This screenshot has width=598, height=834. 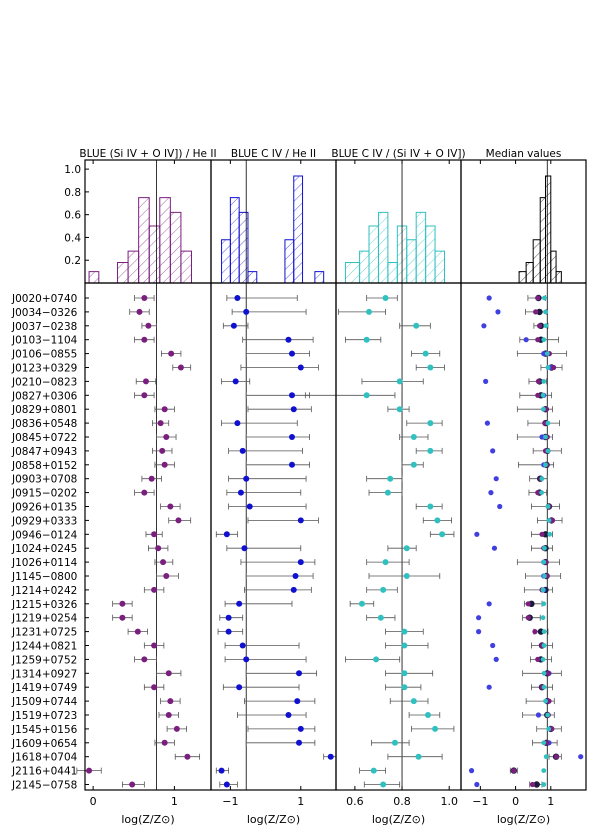 I want to click on object-label: J2145−0758, so click(x=44, y=786).